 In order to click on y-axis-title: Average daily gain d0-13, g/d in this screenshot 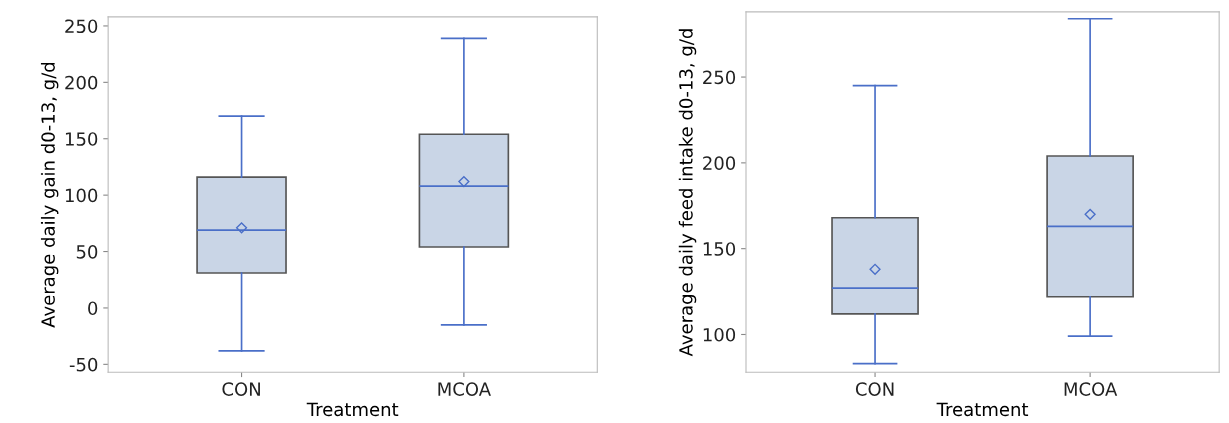, I will do `click(49, 195)`.